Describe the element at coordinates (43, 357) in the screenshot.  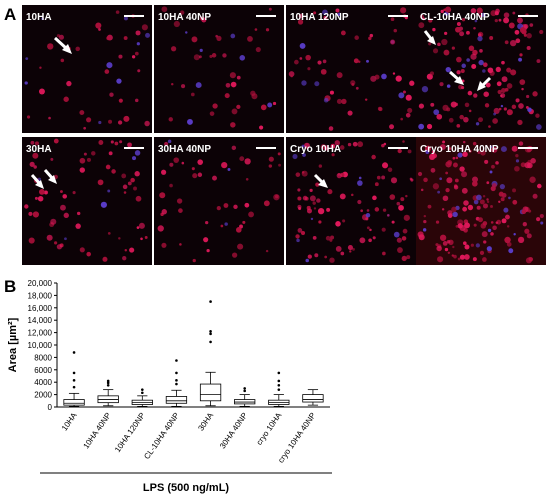
I see `y-tick-label: 8000` at that location.